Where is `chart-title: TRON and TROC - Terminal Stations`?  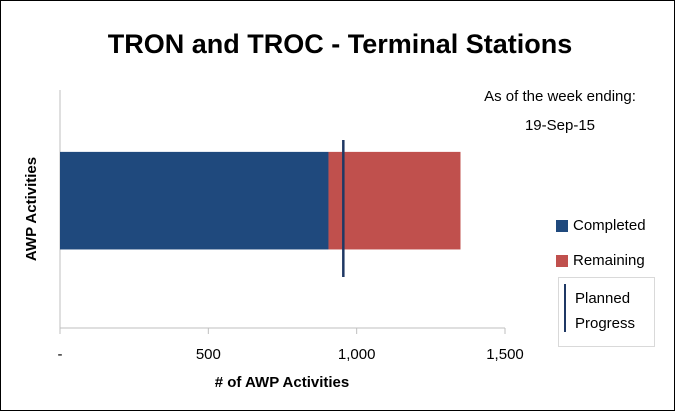
chart-title: TRON and TROC - Terminal Stations is located at coordinates (340, 44).